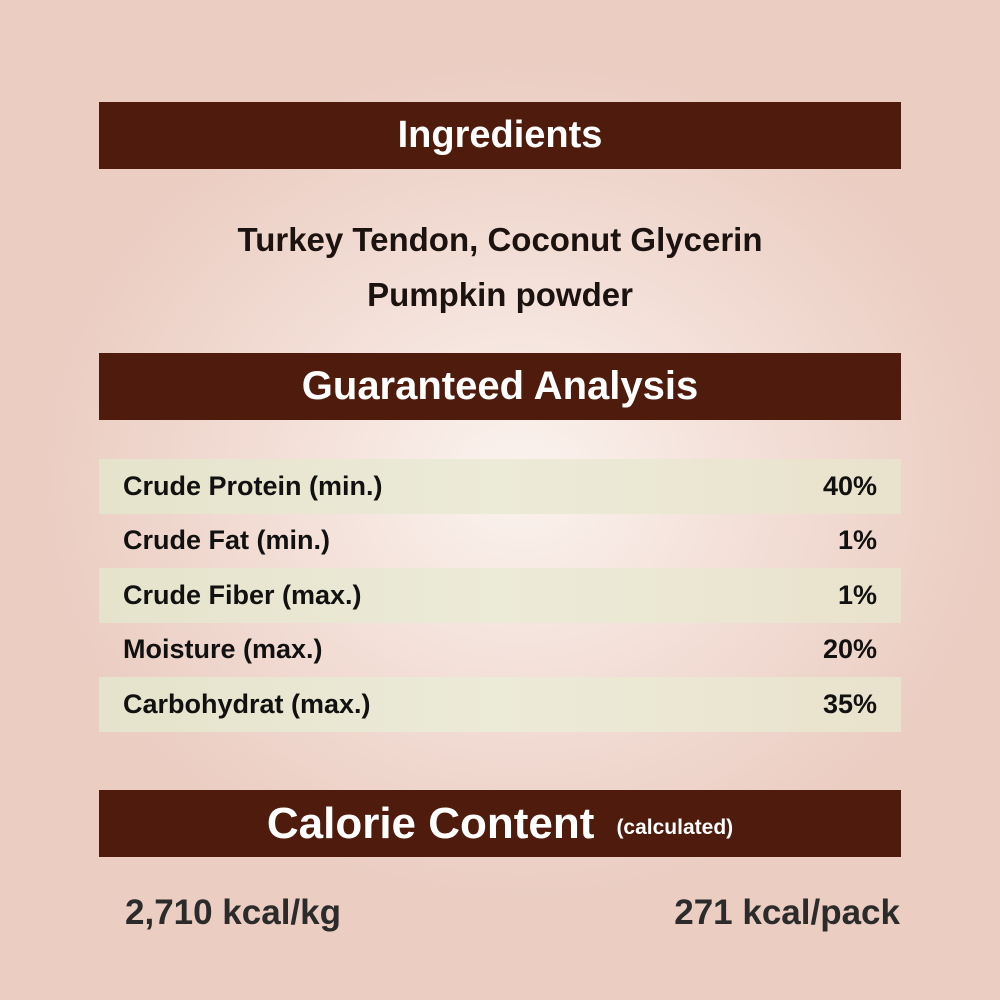  What do you see at coordinates (500, 239) in the screenshot?
I see `ingredients-line: Turkey Tendon, Coconut Glycerin` at bounding box center [500, 239].